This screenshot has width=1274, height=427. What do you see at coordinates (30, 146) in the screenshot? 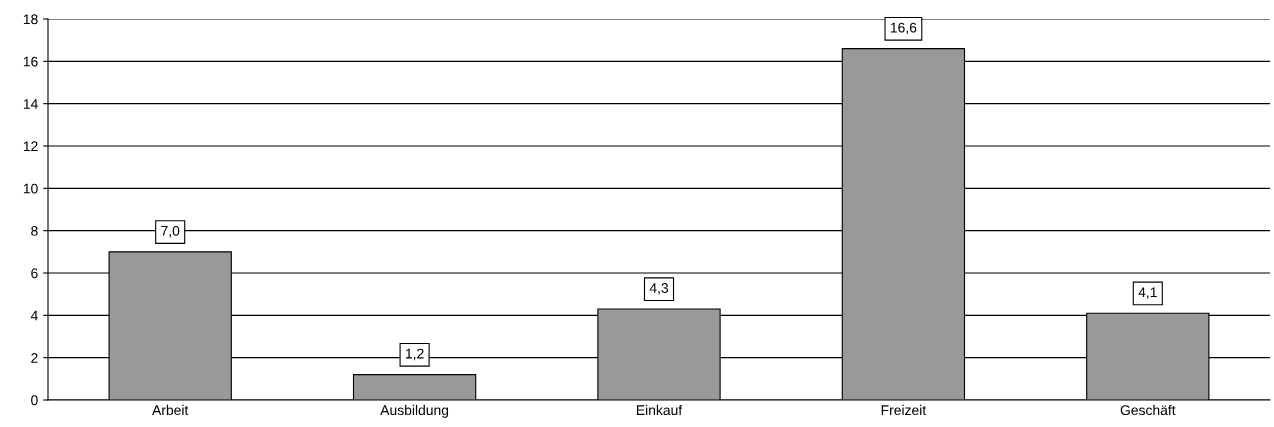
I see `y-tick-label: 12` at bounding box center [30, 146].